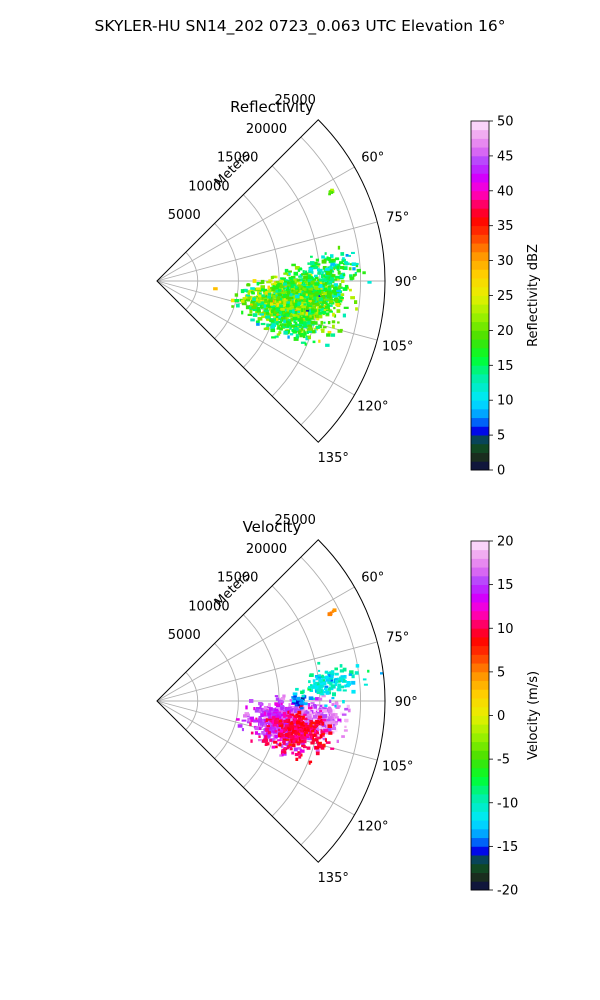  What do you see at coordinates (505, 542) in the screenshot?
I see `colorbar-tick-label: 20` at bounding box center [505, 542].